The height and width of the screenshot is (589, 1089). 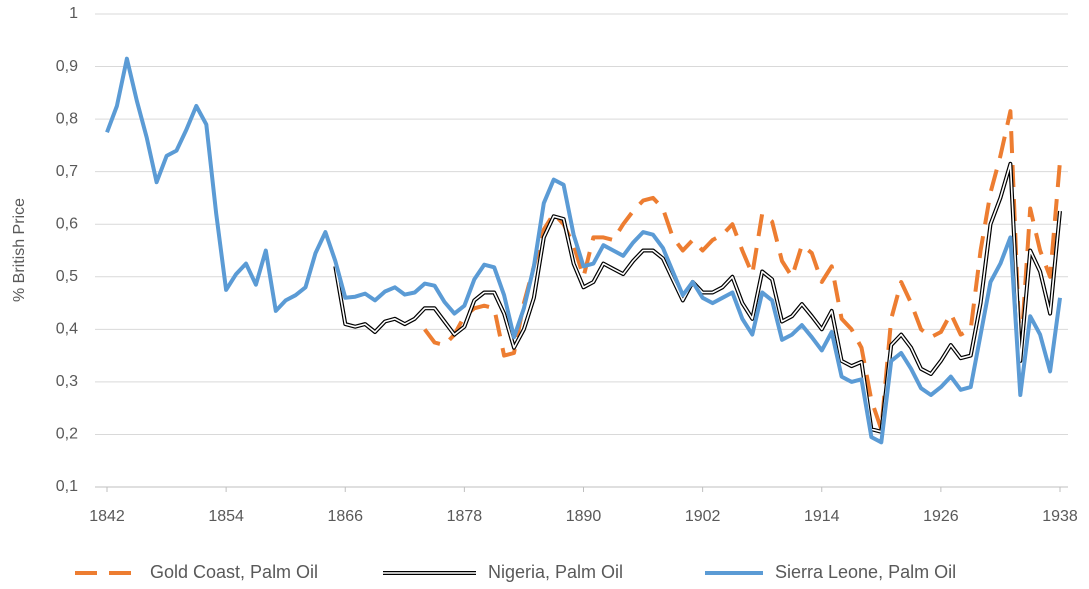 I want to click on x-tick-label: 1866, so click(x=345, y=516).